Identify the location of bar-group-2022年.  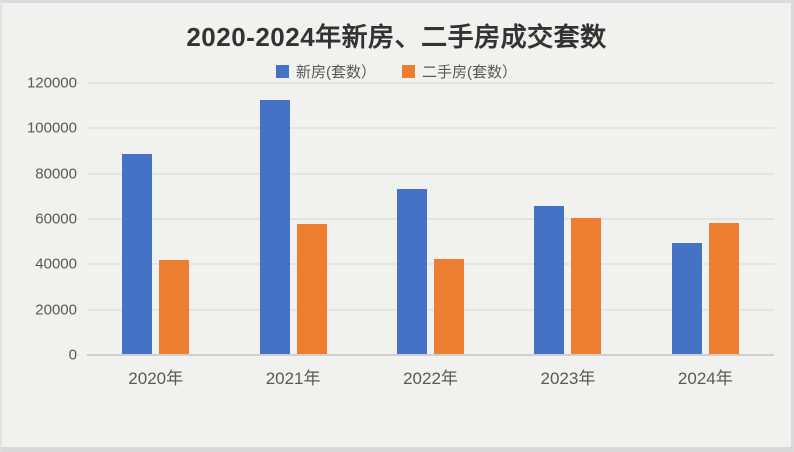
(430, 219).